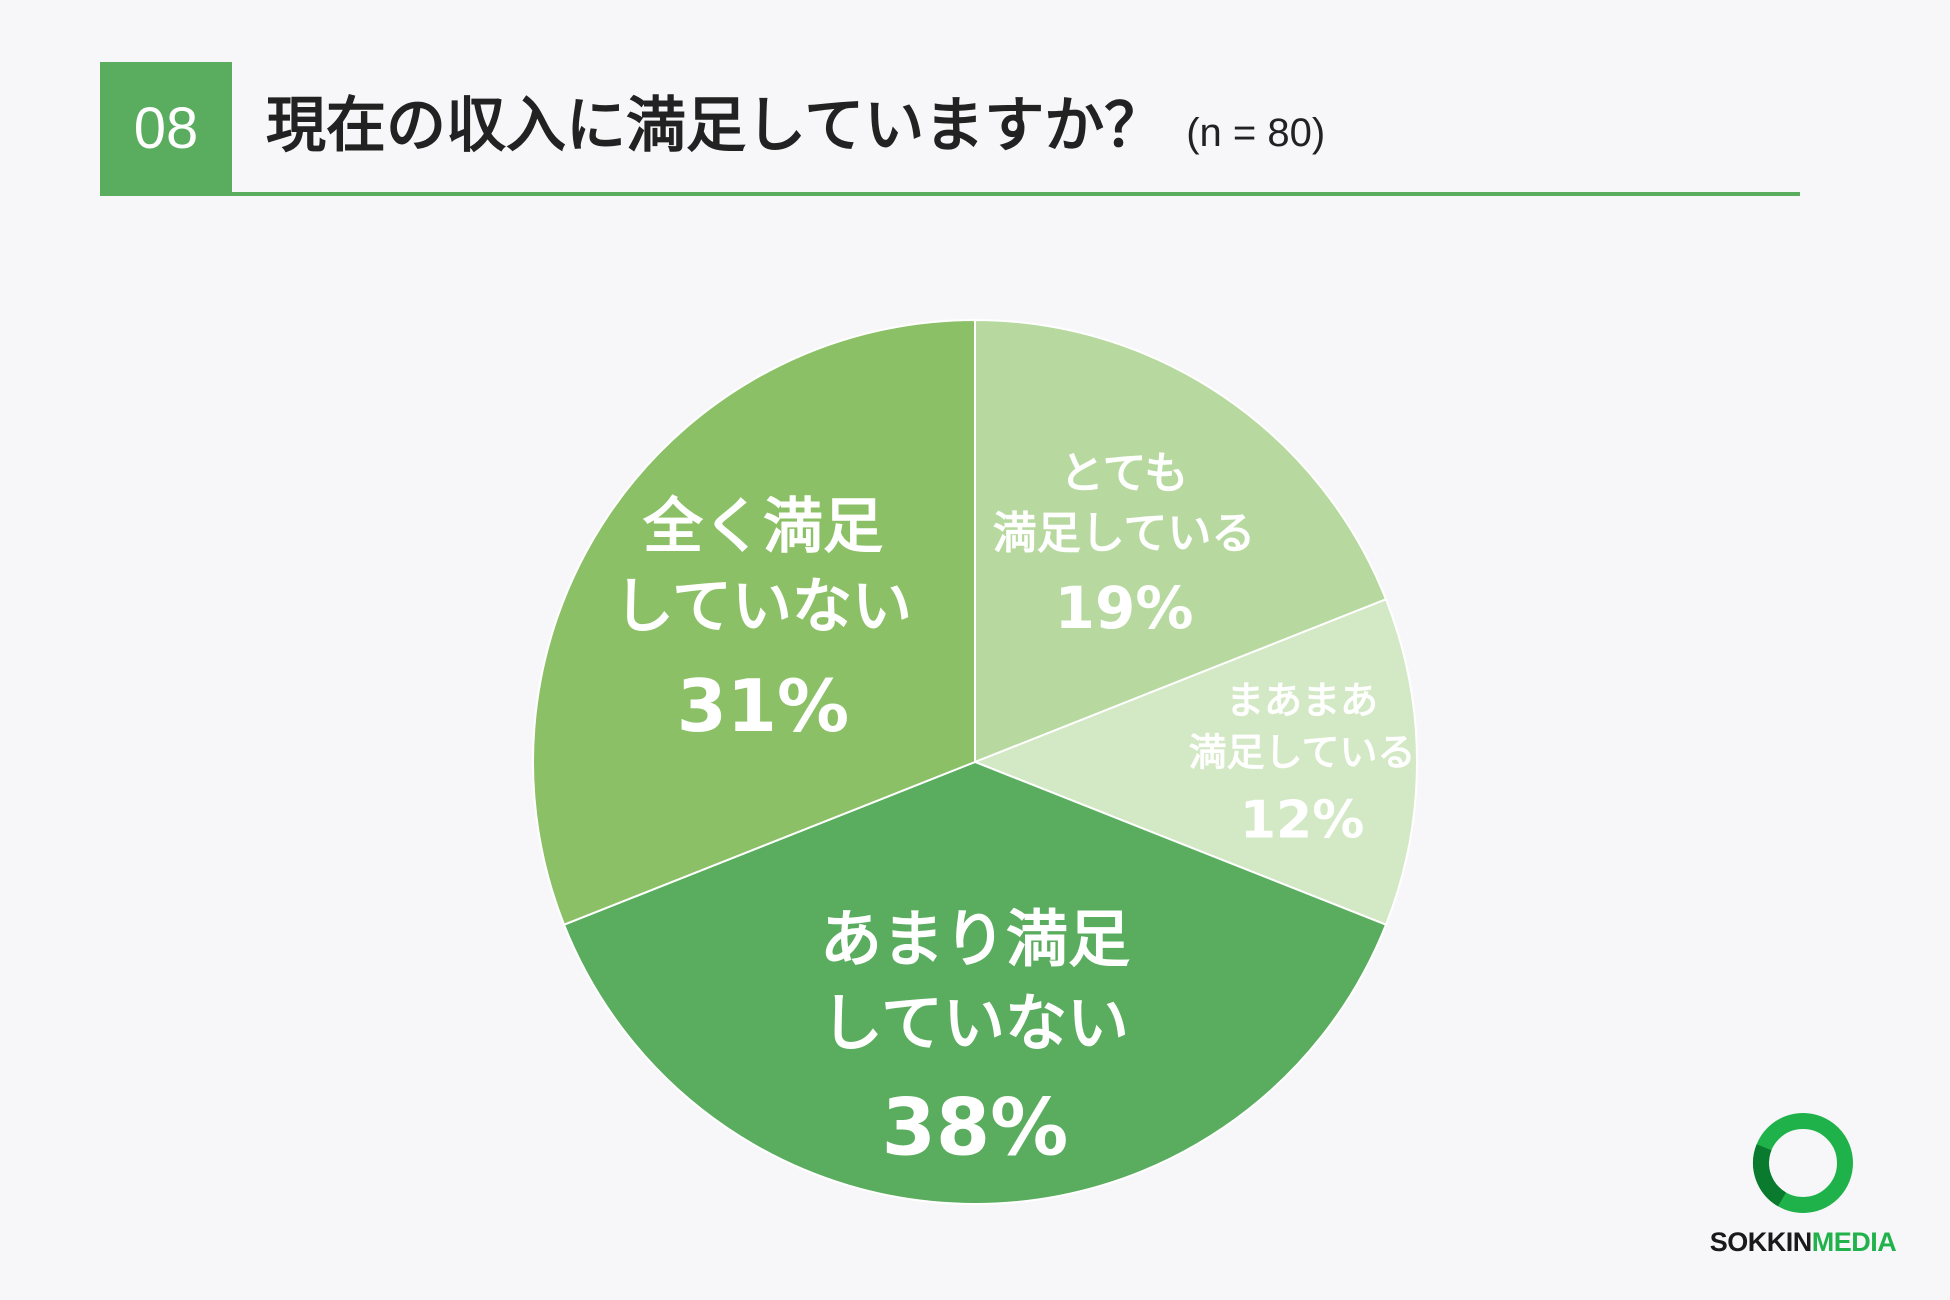 Image resolution: width=1950 pixels, height=1300 pixels. I want to click on chart-title: 現在の収入に満足していますか？ (n = 80), so click(795, 129).